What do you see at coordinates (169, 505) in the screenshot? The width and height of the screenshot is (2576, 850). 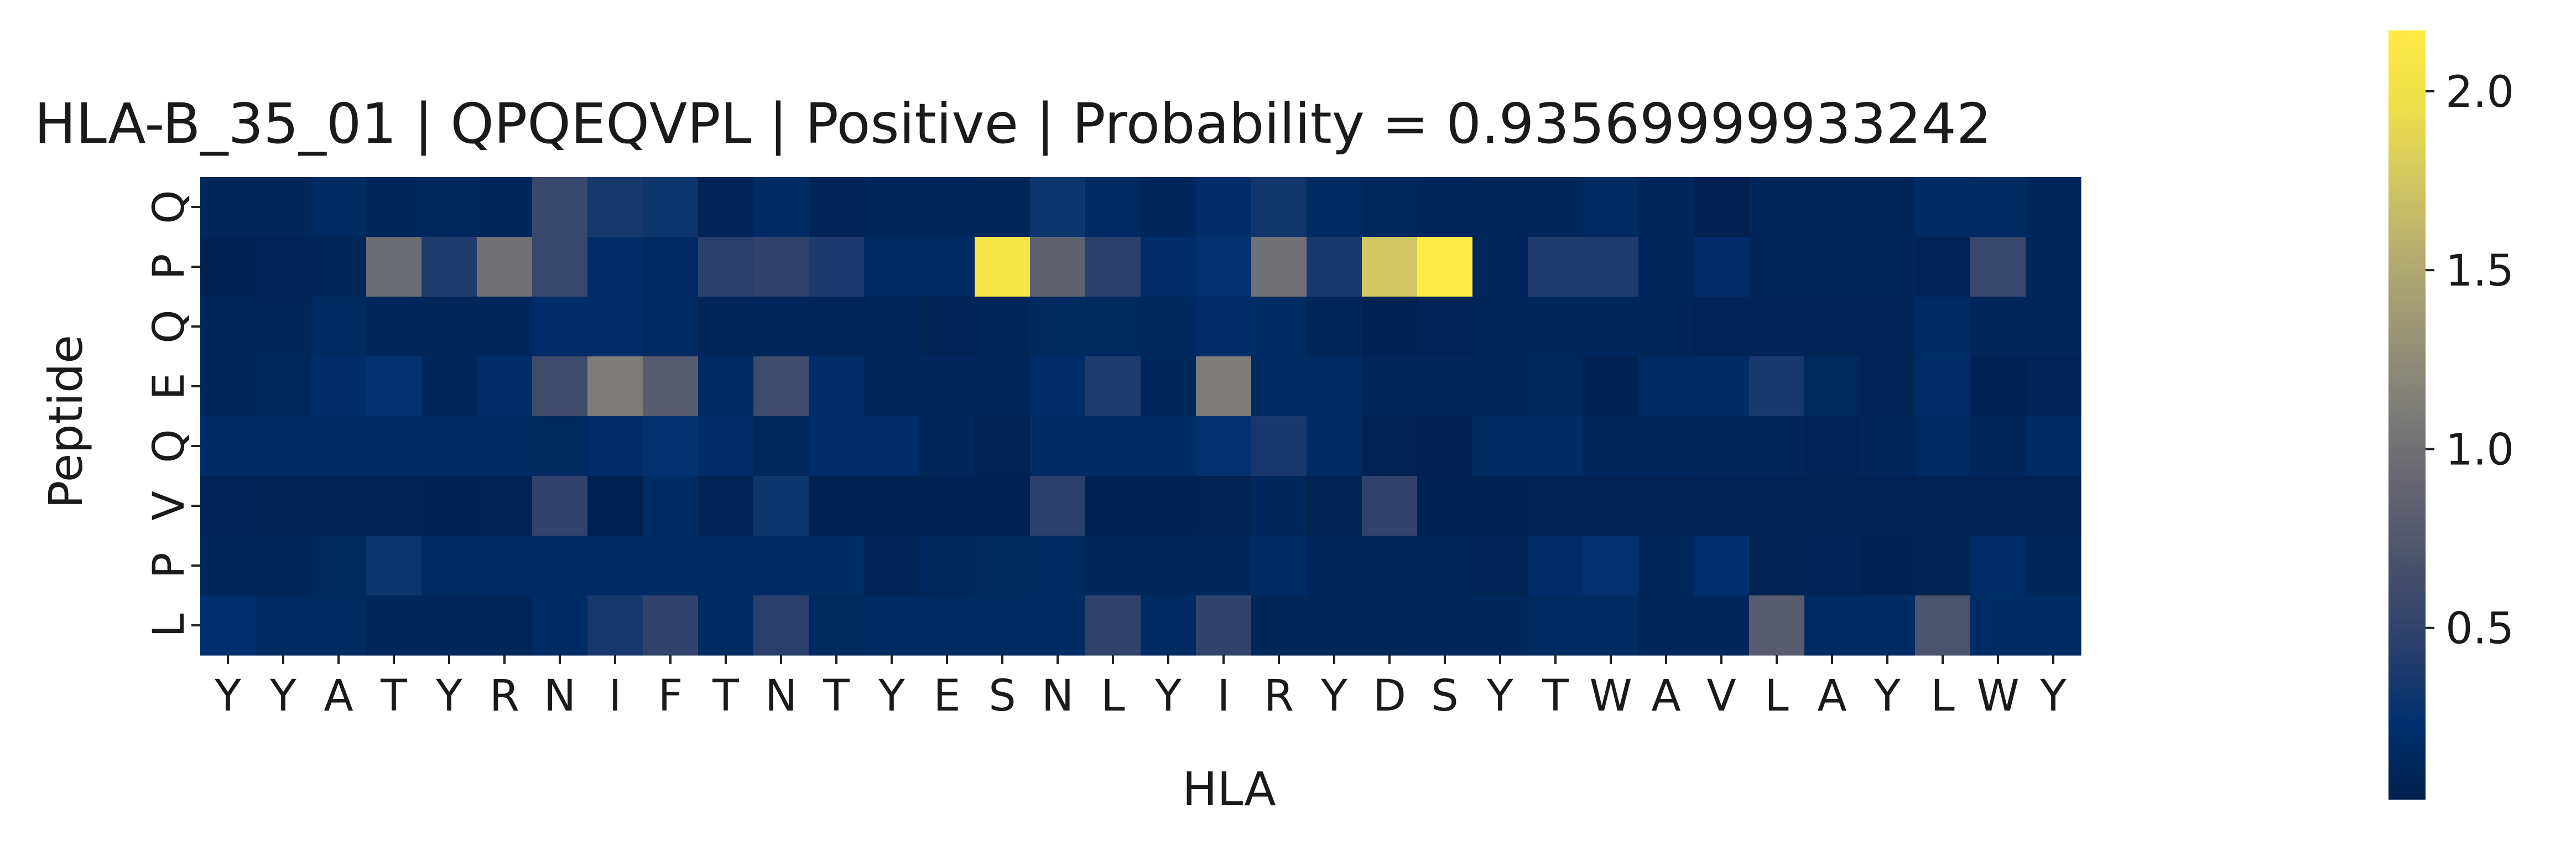 I see `y-tick-label: V` at bounding box center [169, 505].